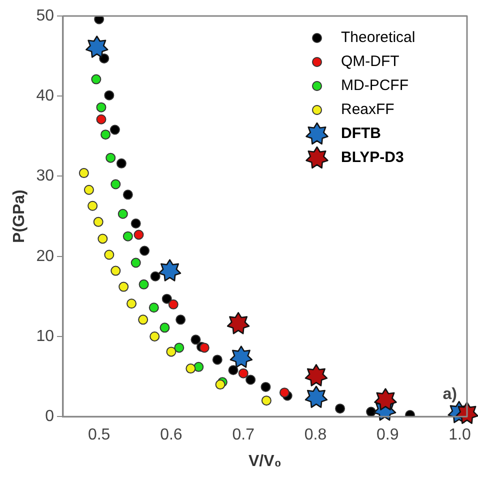 The height and width of the screenshot is (477, 478). Describe the element at coordinates (45, 15) in the screenshot. I see `y-tick-label: 50` at that location.